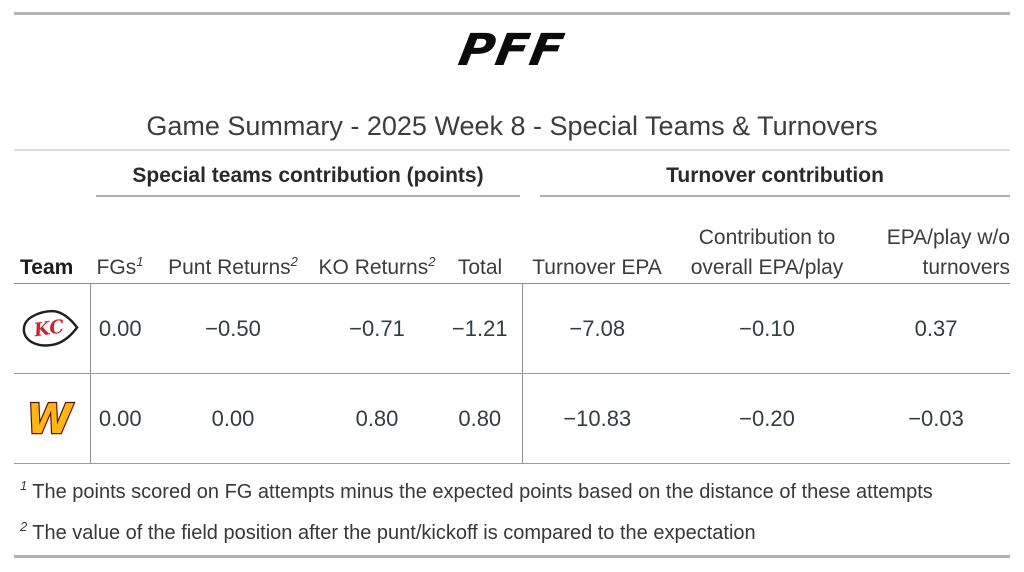 The width and height of the screenshot is (1024, 572). I want to click on commanders-logo: W, so click(51, 419).